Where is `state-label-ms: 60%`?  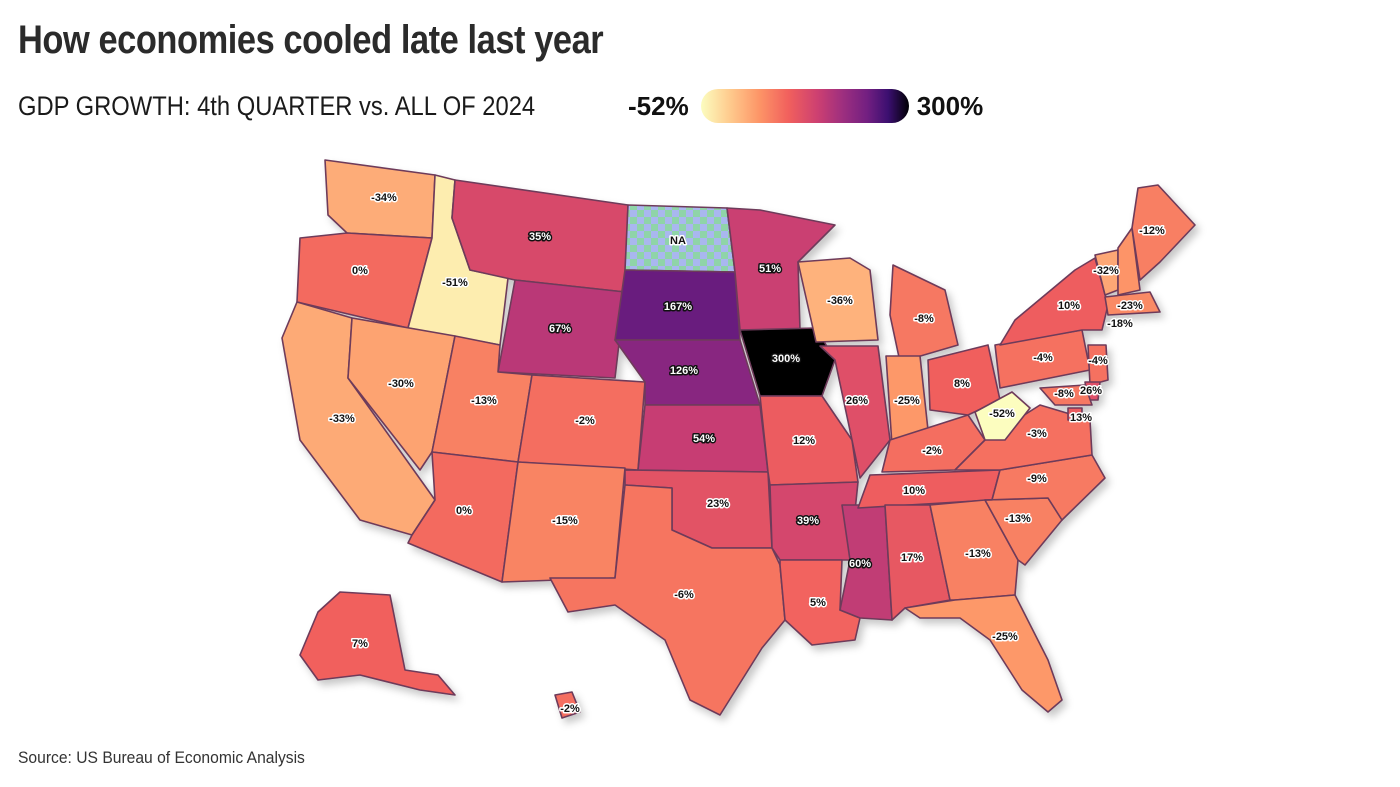 state-label-ms: 60% is located at coordinates (860, 564).